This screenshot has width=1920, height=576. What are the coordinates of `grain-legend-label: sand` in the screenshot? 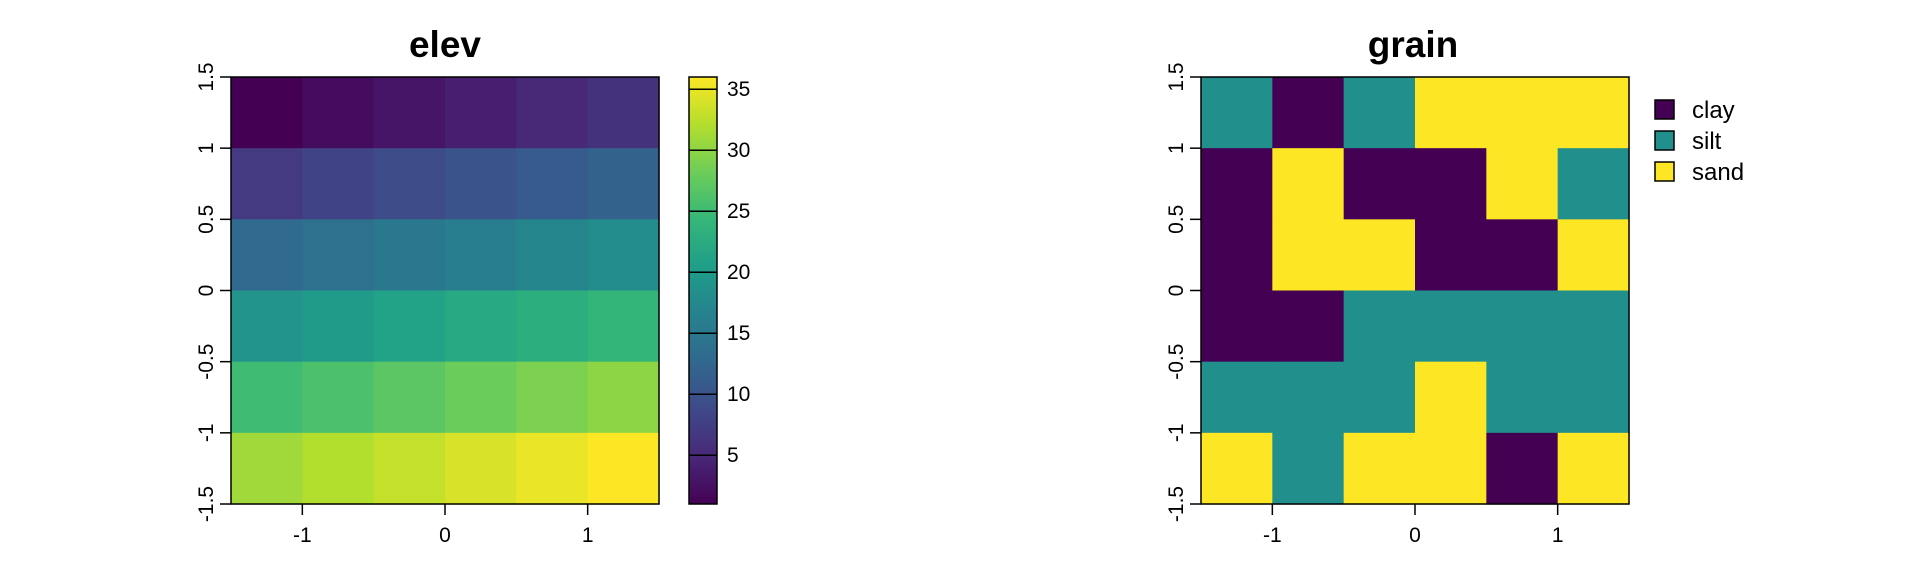 It's located at (1718, 172).